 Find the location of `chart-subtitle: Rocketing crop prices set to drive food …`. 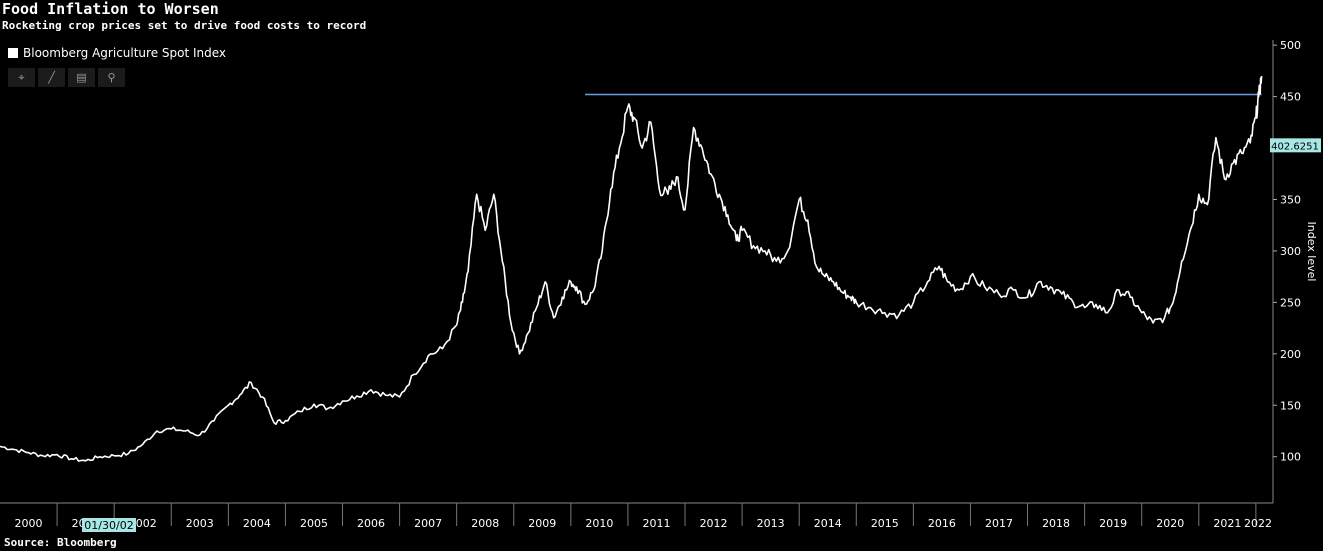

chart-subtitle: Rocketing crop prices set to drive food … is located at coordinates (184, 25).